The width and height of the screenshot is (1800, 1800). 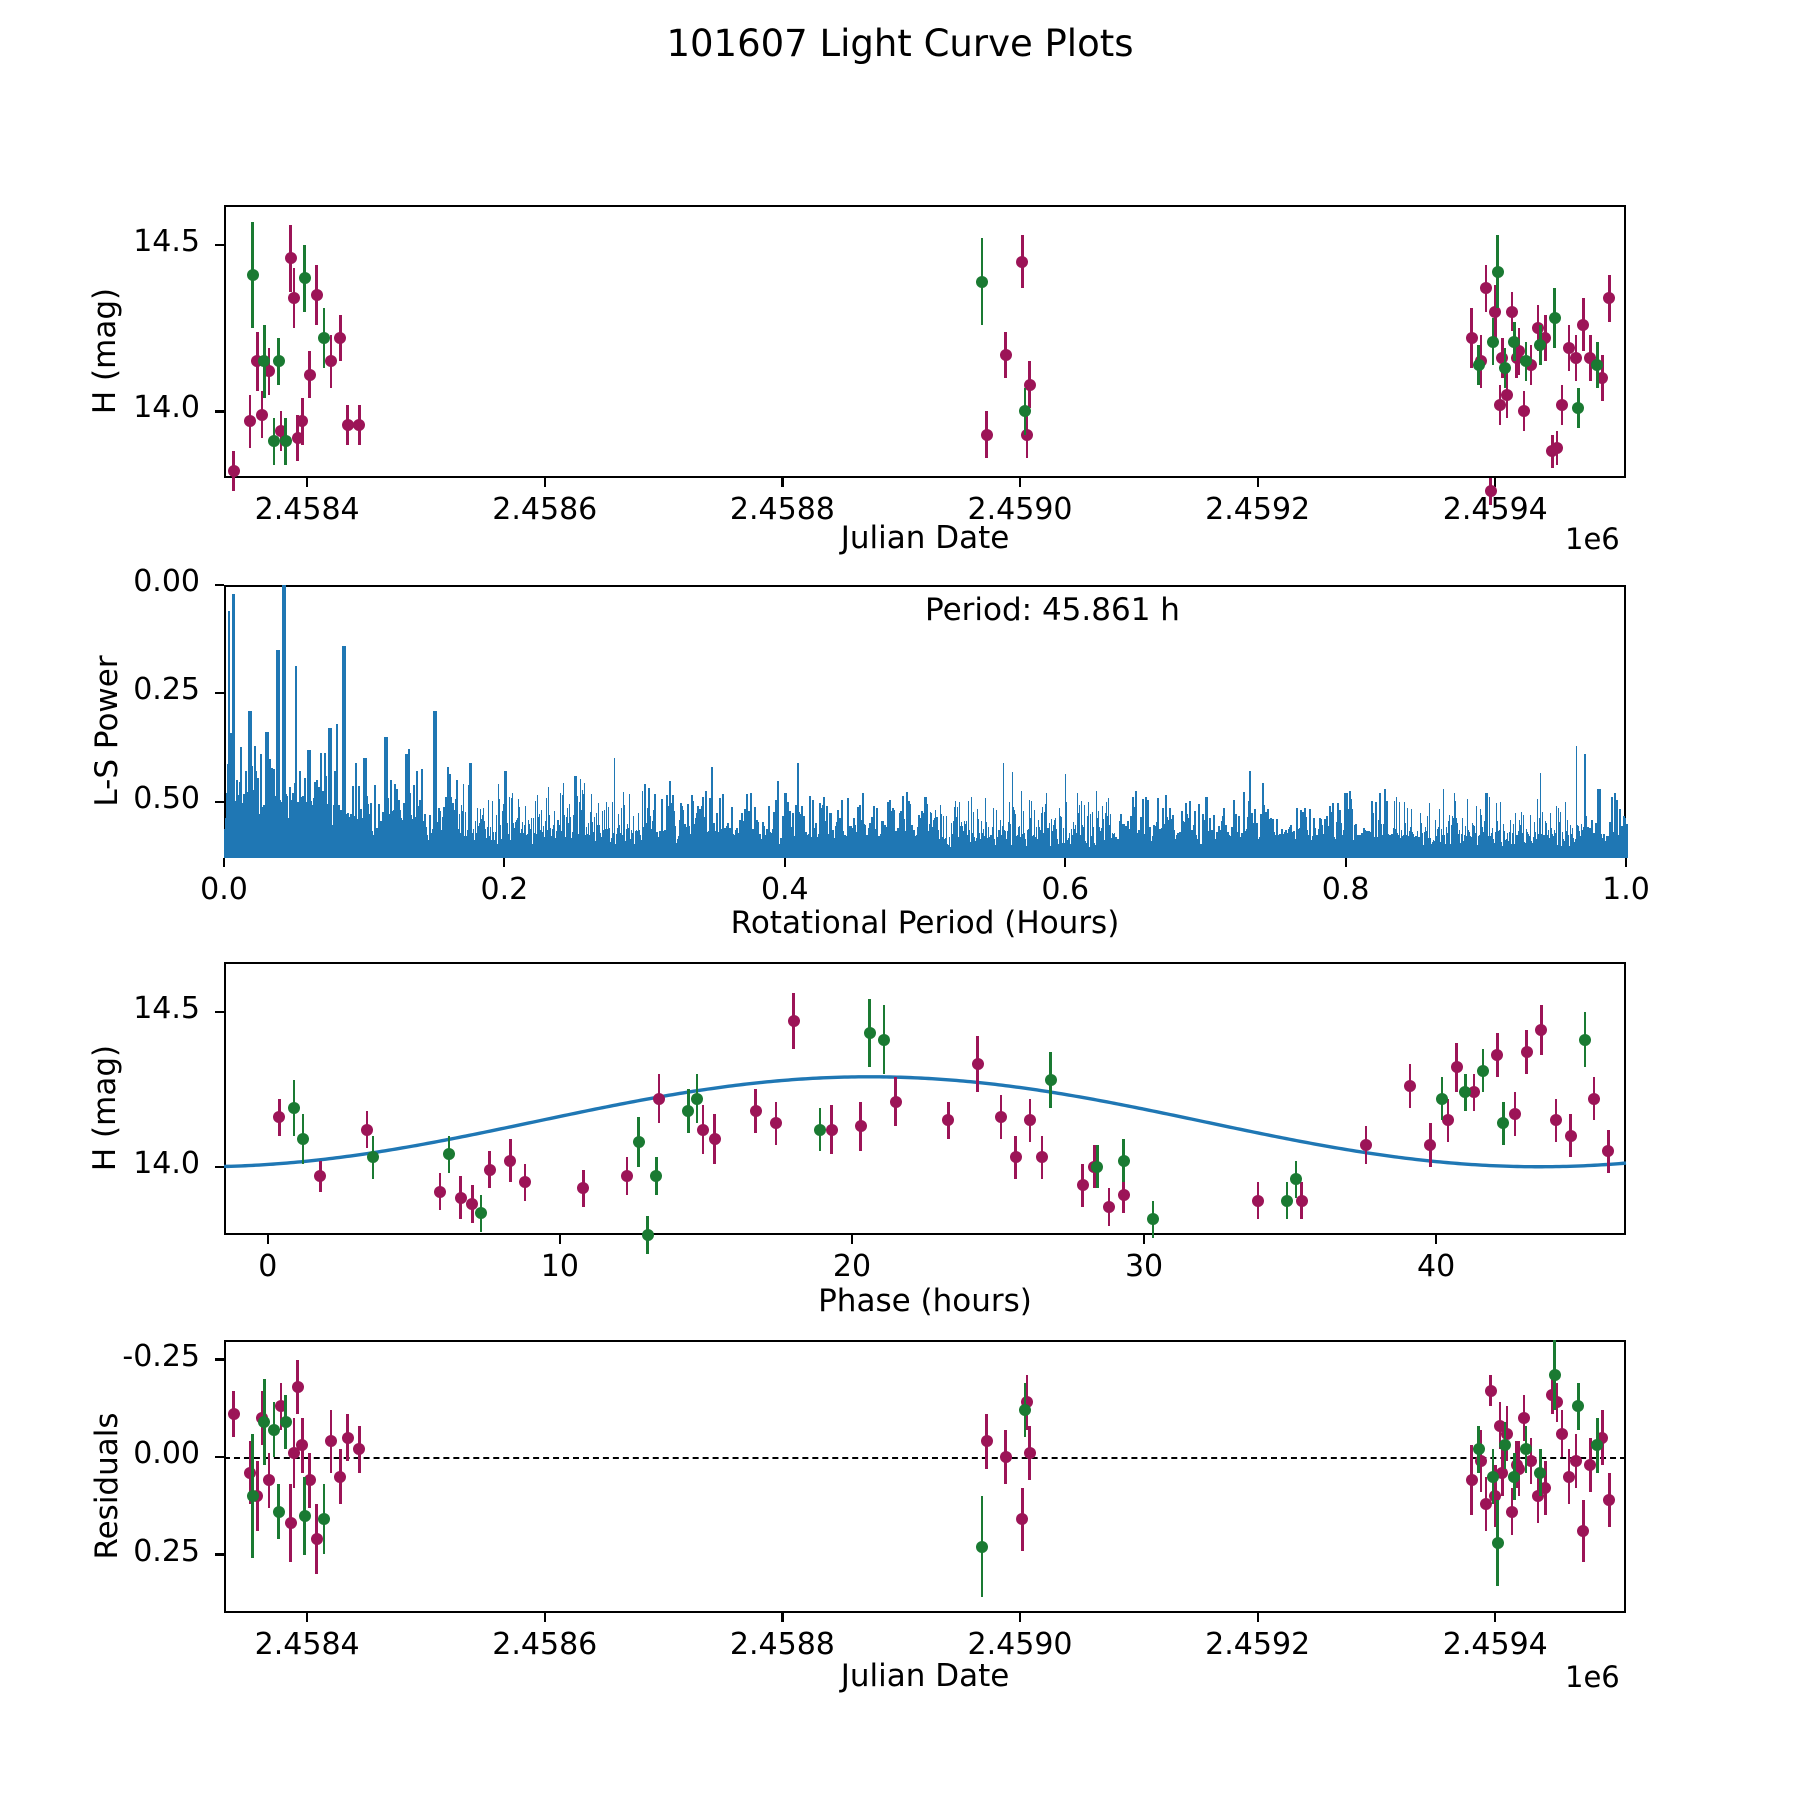 I want to click on panel2-xtick-mark, so click(x=224, y=862).